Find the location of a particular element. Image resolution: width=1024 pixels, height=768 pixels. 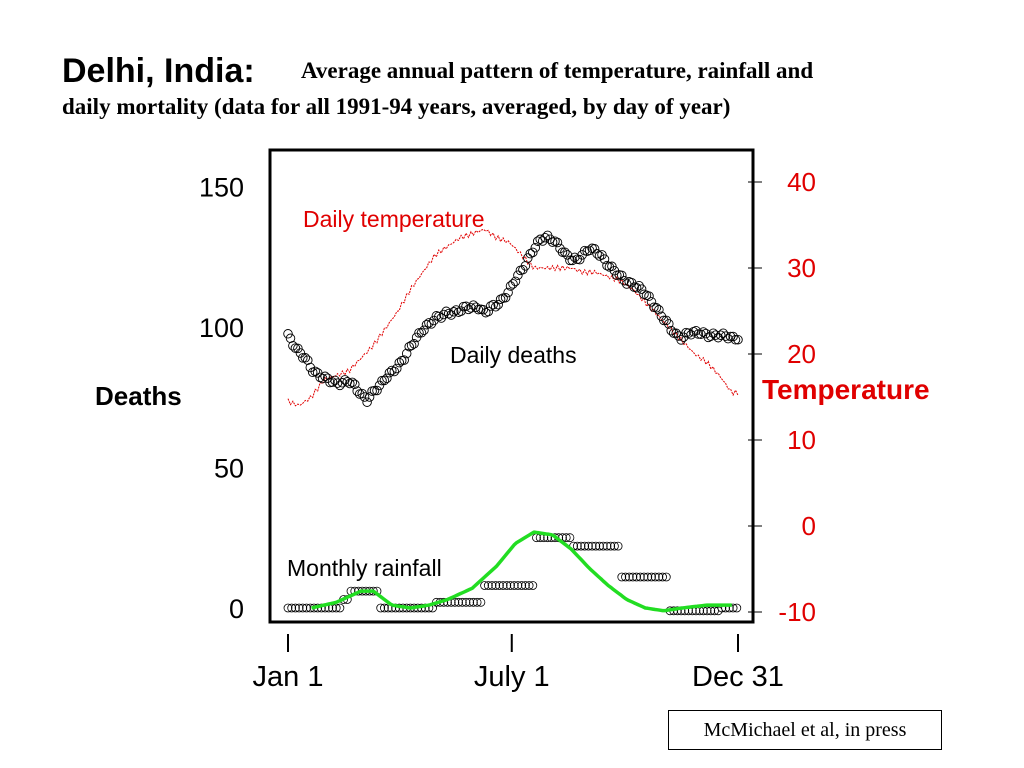

rainfall-annotation: Monthly rainfall is located at coordinates (364, 568).